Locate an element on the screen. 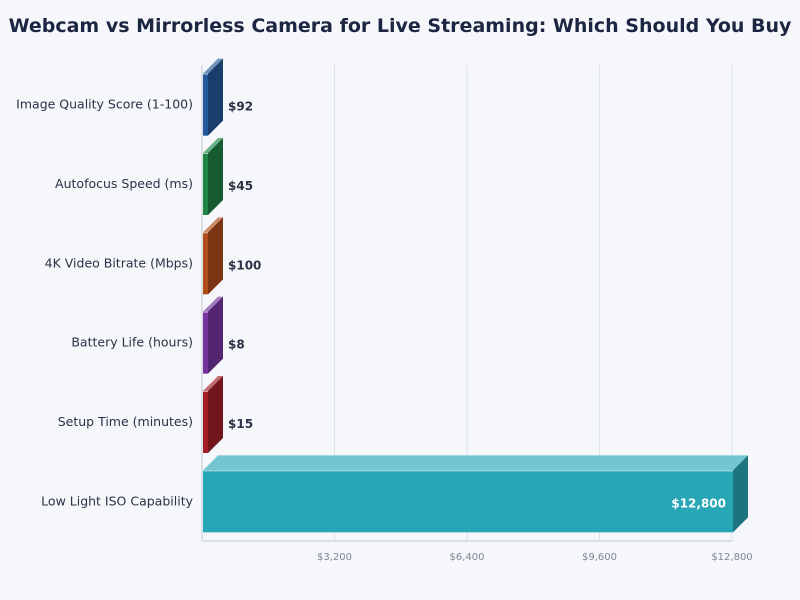 The width and height of the screenshot is (800, 600). y-tick-label: Image Quality Score (1-100) is located at coordinates (104, 104).